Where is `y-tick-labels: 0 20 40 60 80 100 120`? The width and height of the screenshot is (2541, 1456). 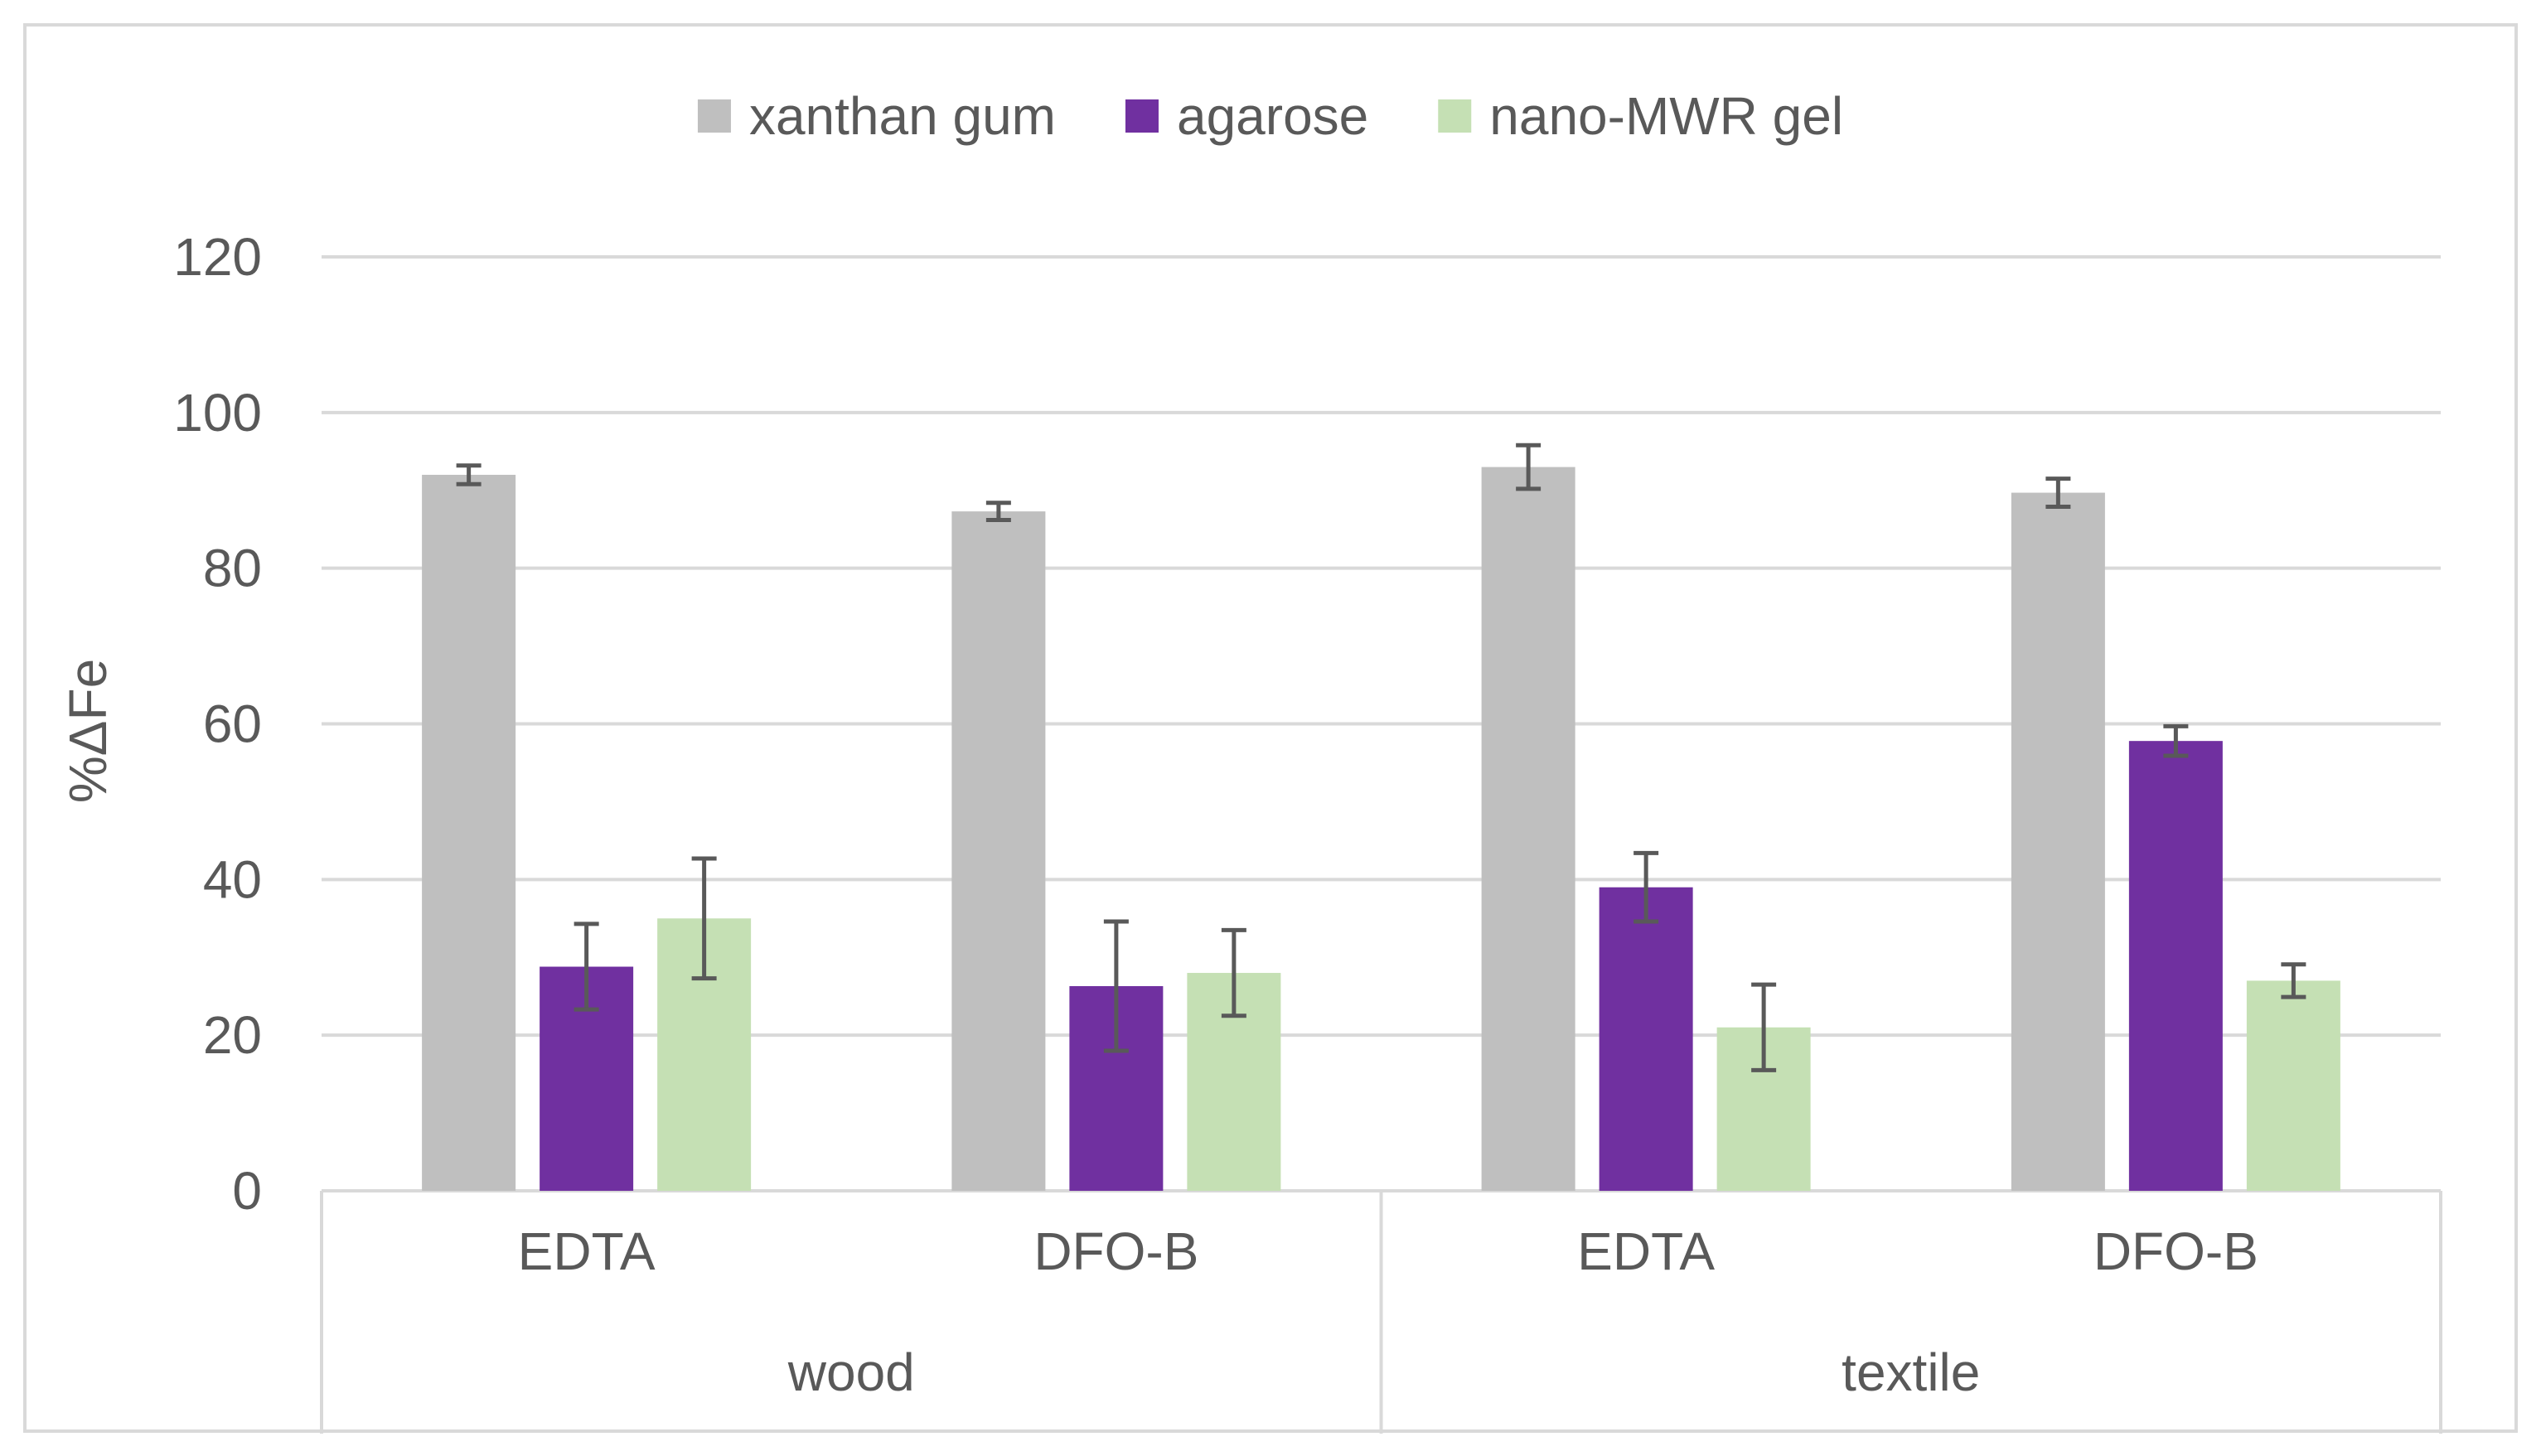 y-tick-labels: 0 20 40 60 80 100 120 is located at coordinates (217, 724).